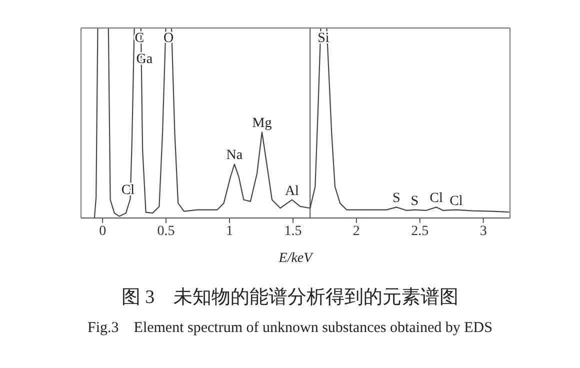 This screenshot has height=368, width=580. I want to click on x-tick-label: 1.5, so click(293, 231).